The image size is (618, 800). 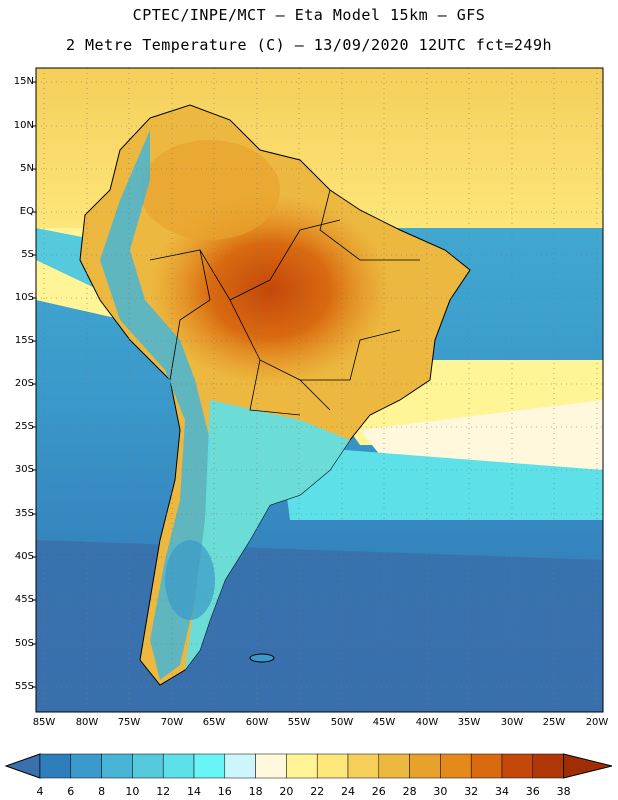 I want to click on axis-ticks, so click(x=34, y=384).